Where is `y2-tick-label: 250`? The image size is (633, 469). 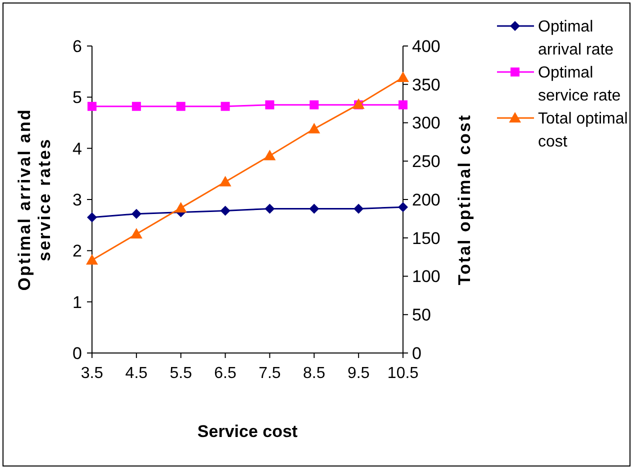 y2-tick-label: 250 is located at coordinates (426, 162).